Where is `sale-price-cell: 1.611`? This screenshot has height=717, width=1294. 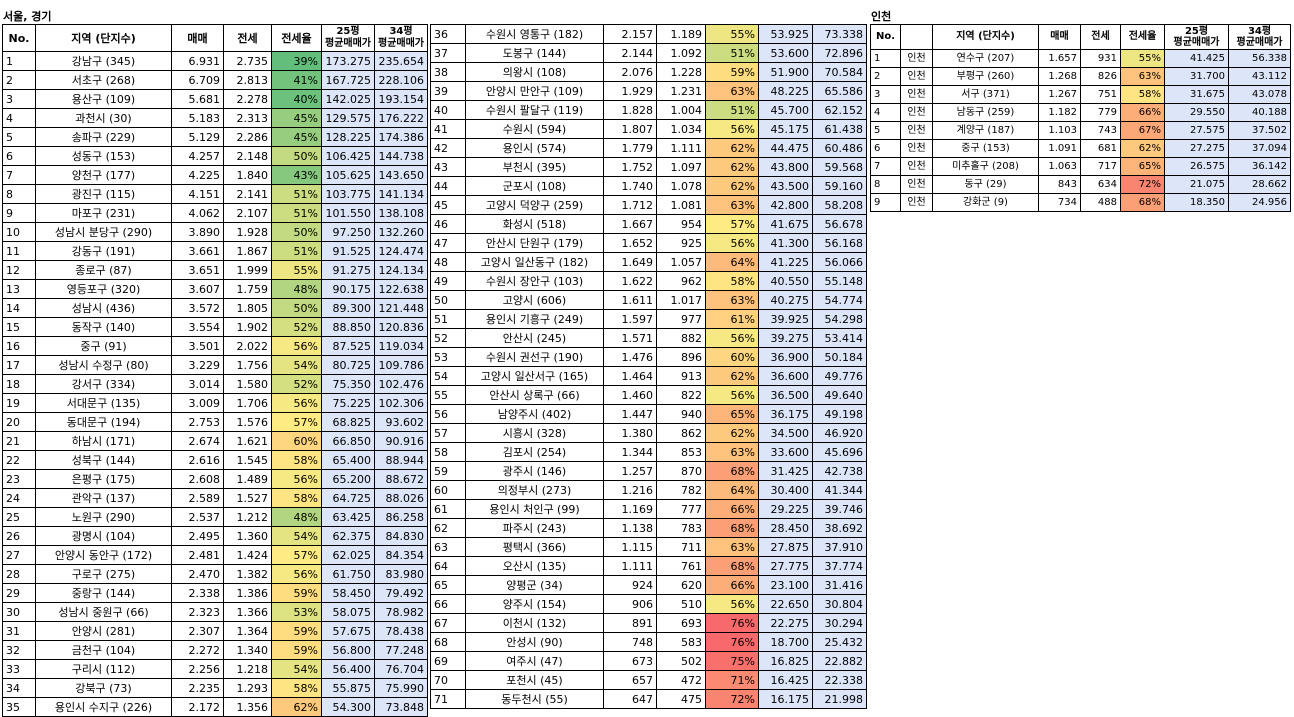
sale-price-cell: 1.611 is located at coordinates (630, 300).